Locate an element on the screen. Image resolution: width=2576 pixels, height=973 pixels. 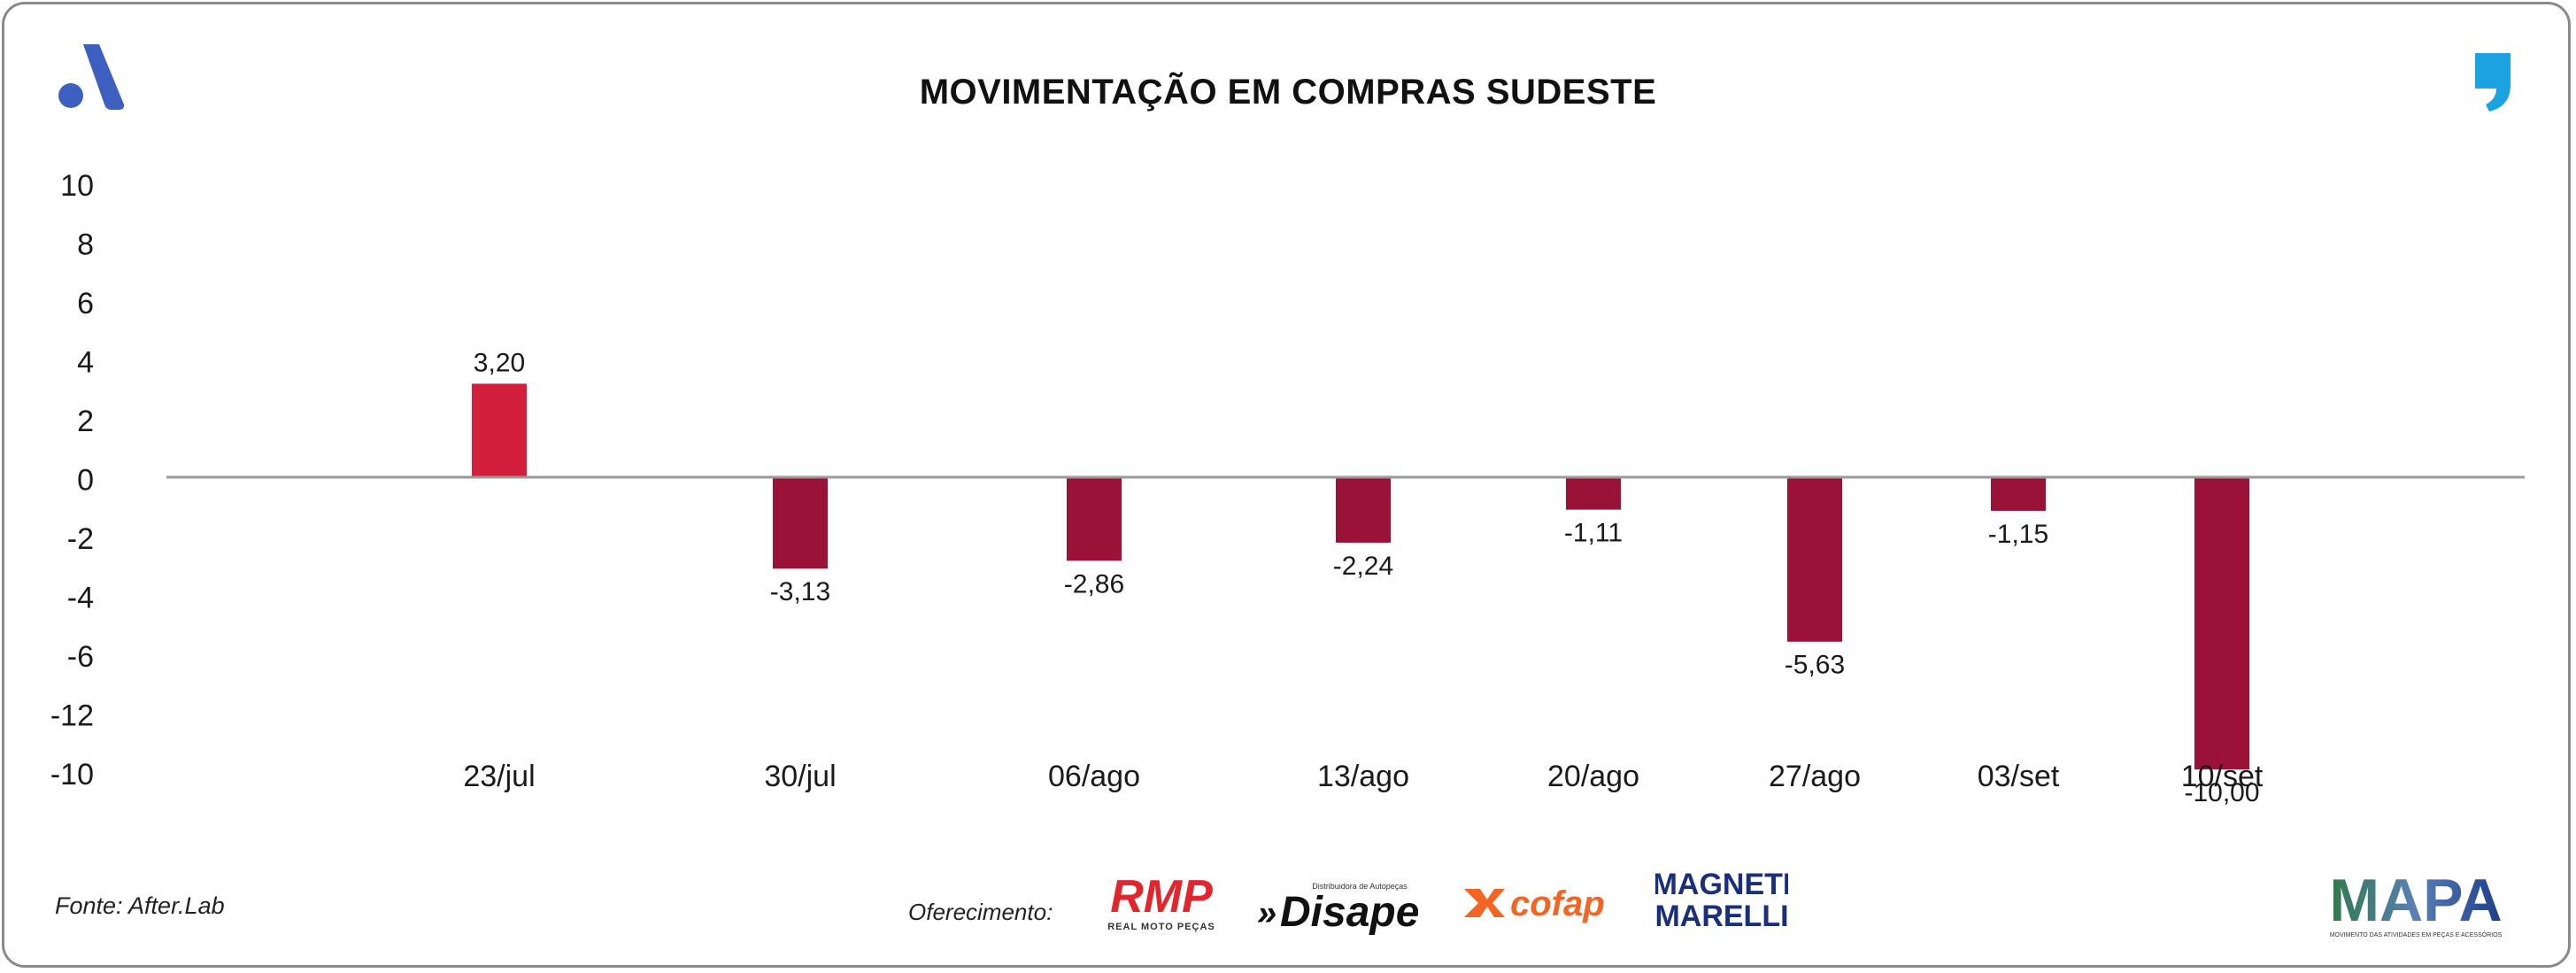
y-tick-label: -10 is located at coordinates (72, 775).